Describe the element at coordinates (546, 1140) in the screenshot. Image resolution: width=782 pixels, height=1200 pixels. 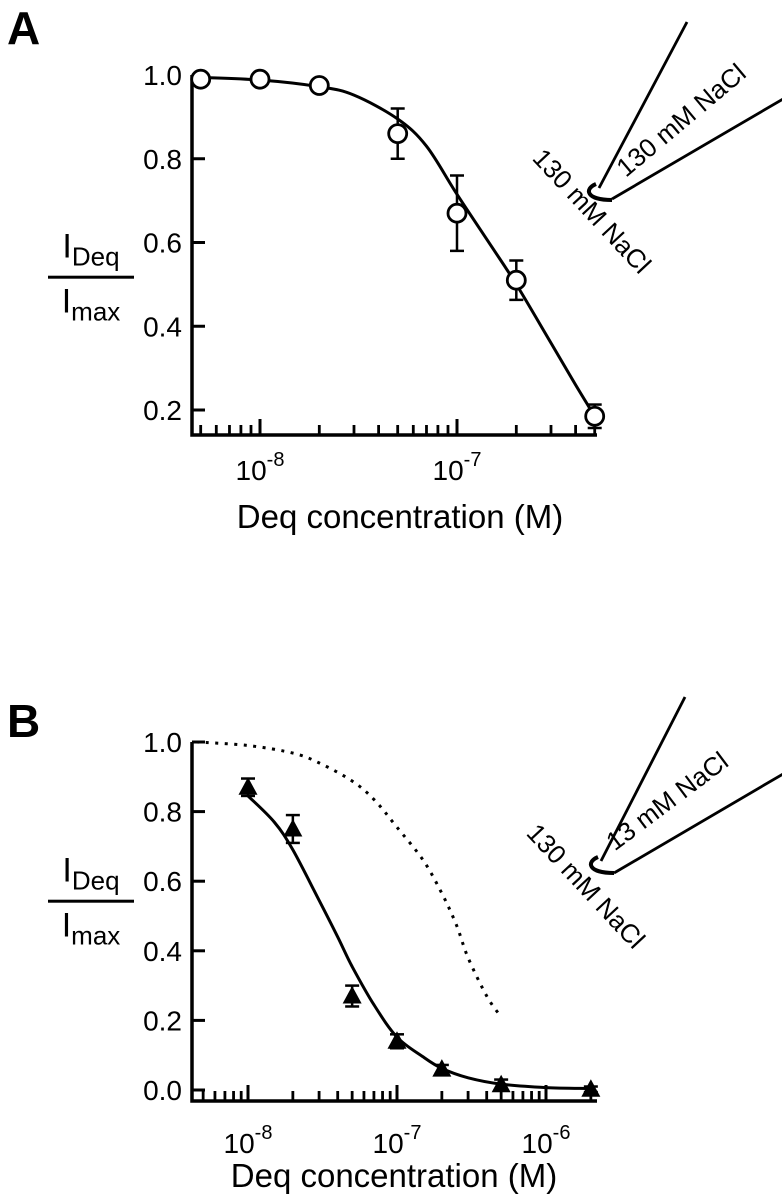
I see `x-tick-label: 10⁻⁶` at that location.